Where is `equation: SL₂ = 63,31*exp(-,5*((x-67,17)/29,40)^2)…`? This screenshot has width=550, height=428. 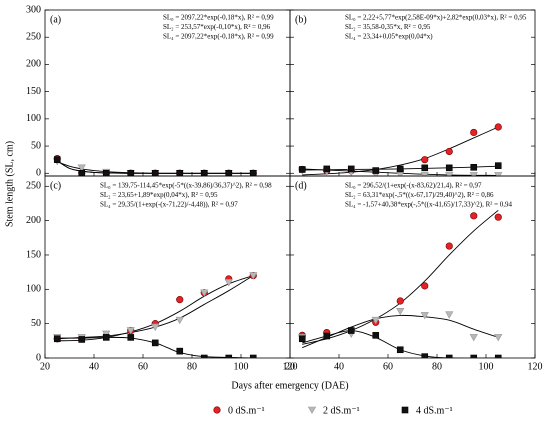
equation: SL₂ = 63,31*exp(-,5*((x-67,17)/29,40)^2)… is located at coordinates (419, 195).